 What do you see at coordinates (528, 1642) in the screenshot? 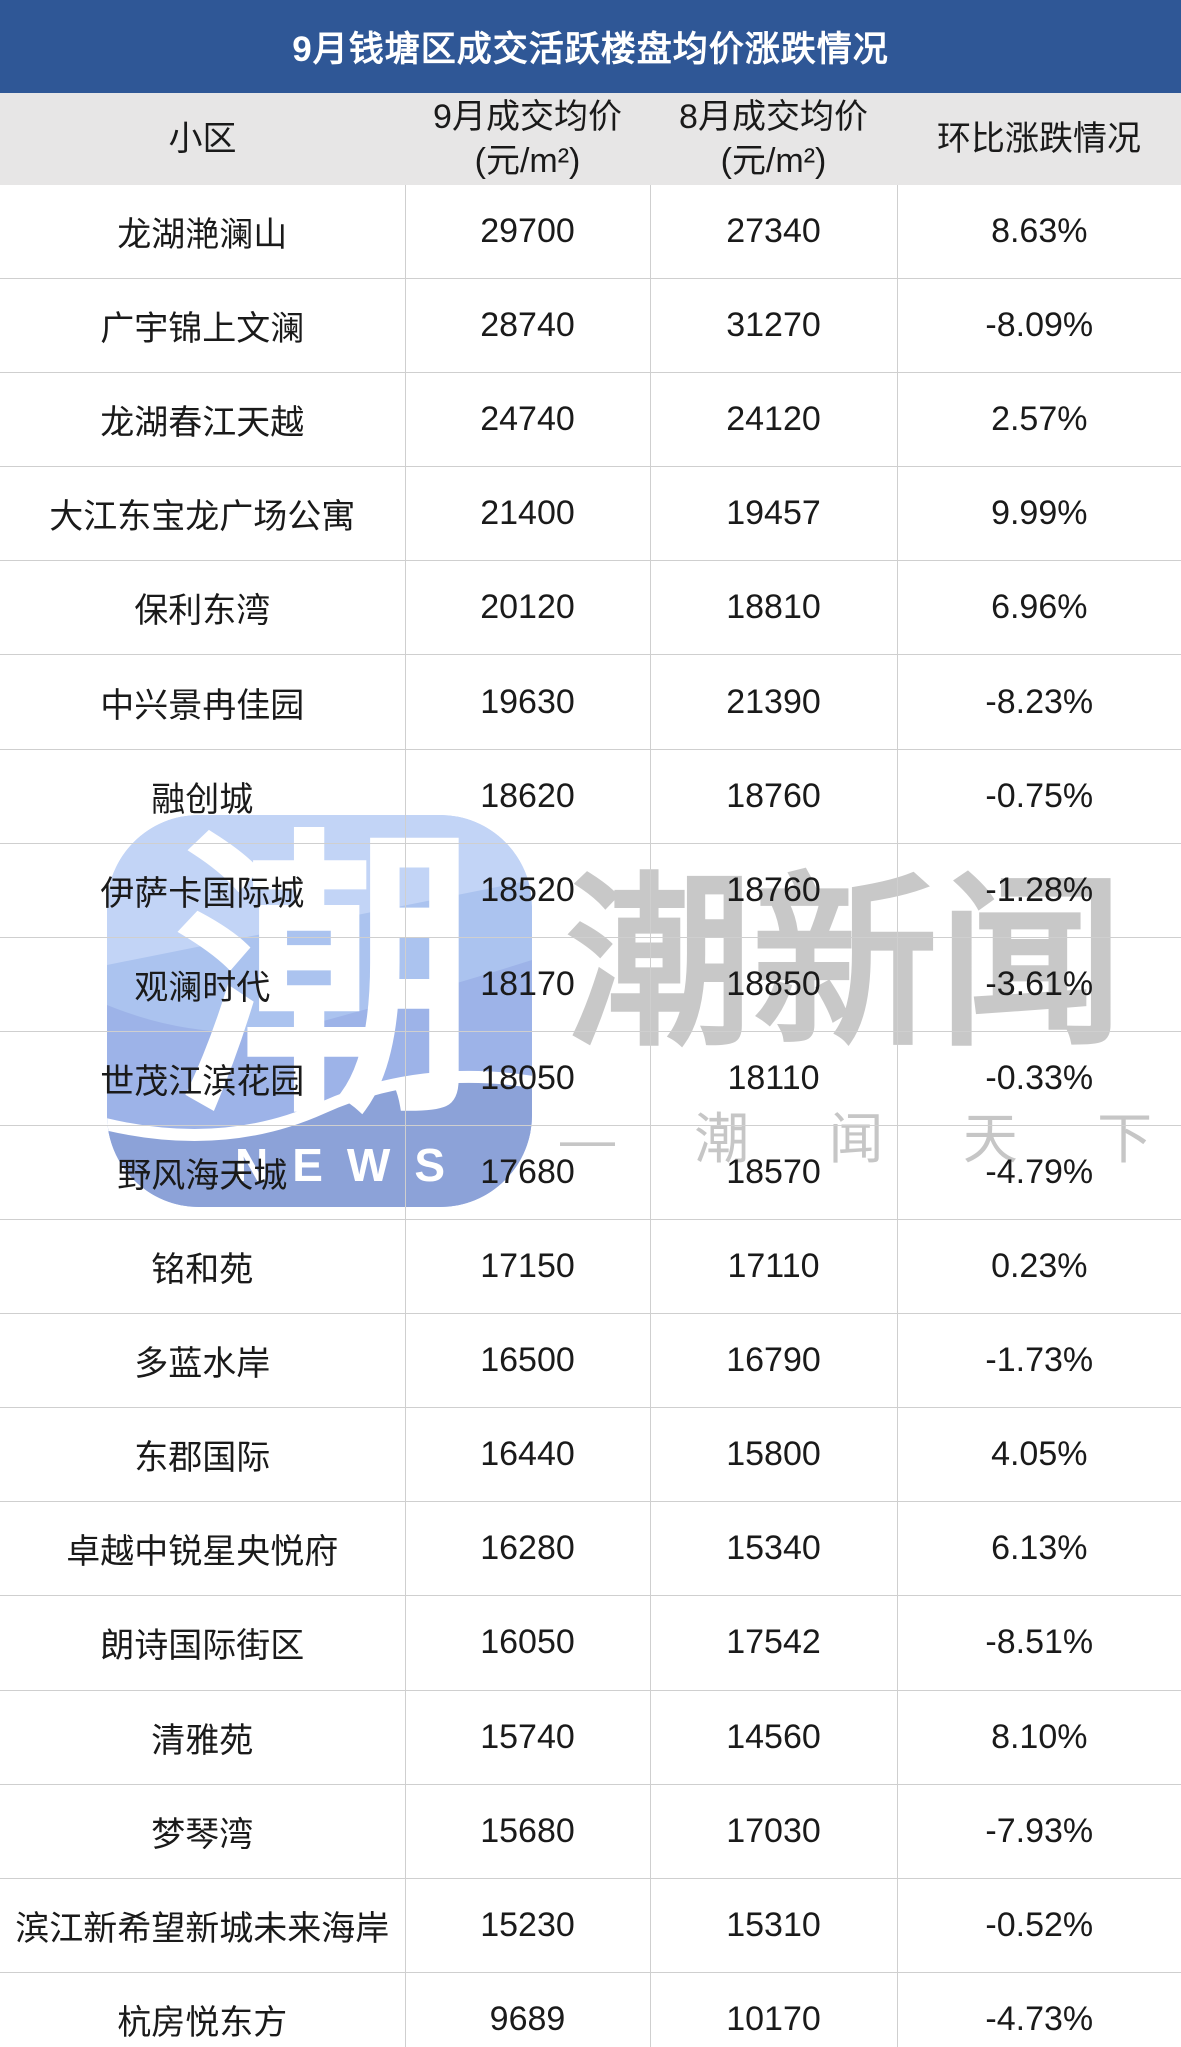
I see `september-price-cell: 16050` at bounding box center [528, 1642].